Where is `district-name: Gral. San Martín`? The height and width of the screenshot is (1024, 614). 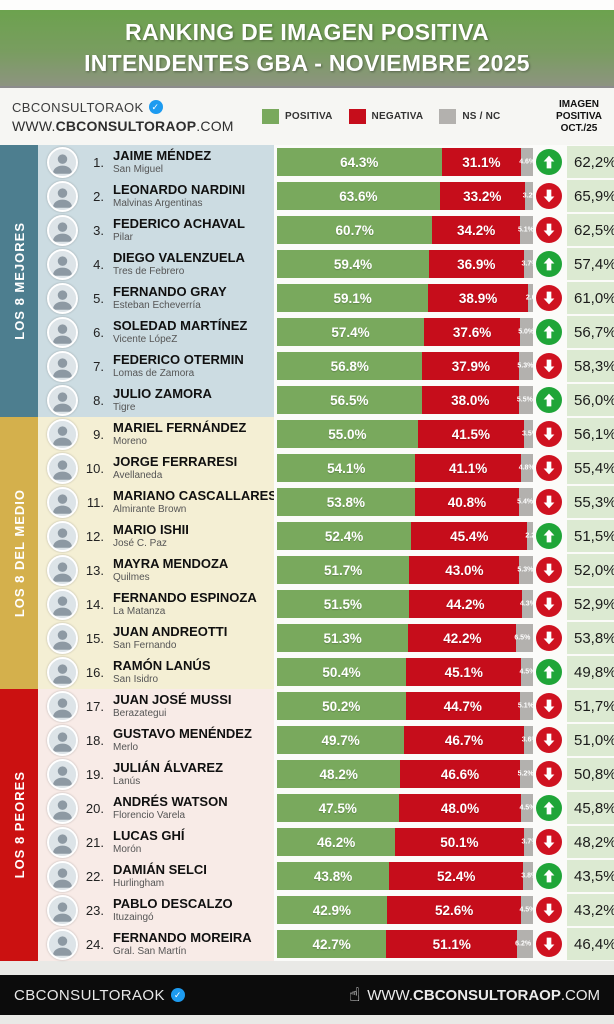 district-name: Gral. San Martín is located at coordinates (150, 951).